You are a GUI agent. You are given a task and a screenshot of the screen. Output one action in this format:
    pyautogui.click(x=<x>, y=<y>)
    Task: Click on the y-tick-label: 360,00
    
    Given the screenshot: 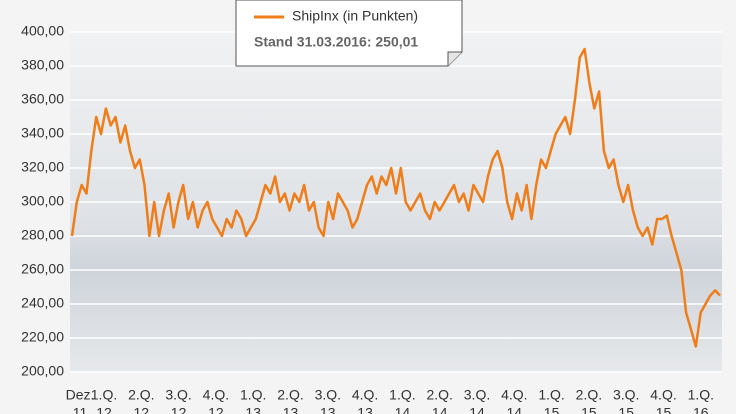 What is the action you would take?
    pyautogui.click(x=42, y=99)
    